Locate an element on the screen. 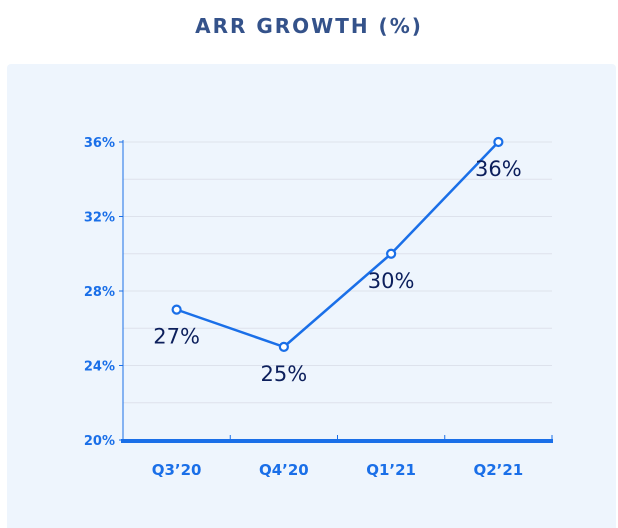 This screenshot has width=618, height=528. y-tick-label: 28% is located at coordinates (99, 292).